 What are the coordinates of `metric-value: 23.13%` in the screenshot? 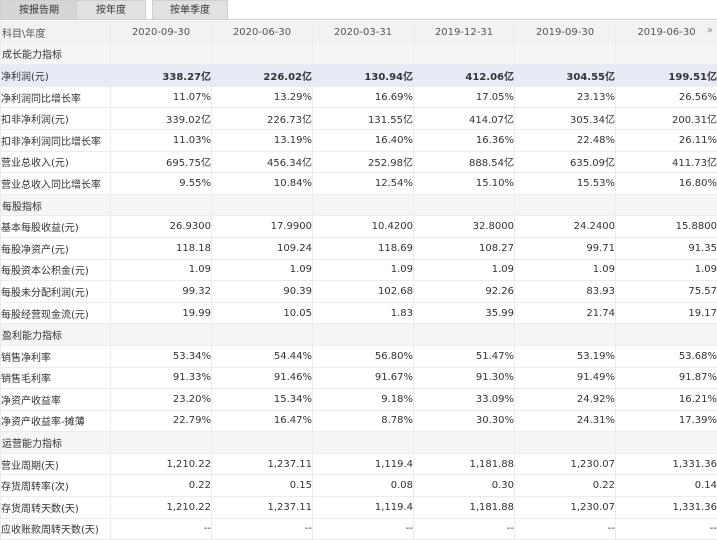 It's located at (565, 97).